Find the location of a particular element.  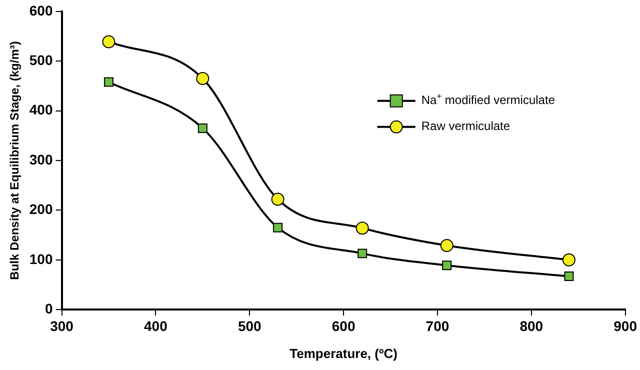

legend-label: Na+ modified vermiculate is located at coordinates (488, 99).